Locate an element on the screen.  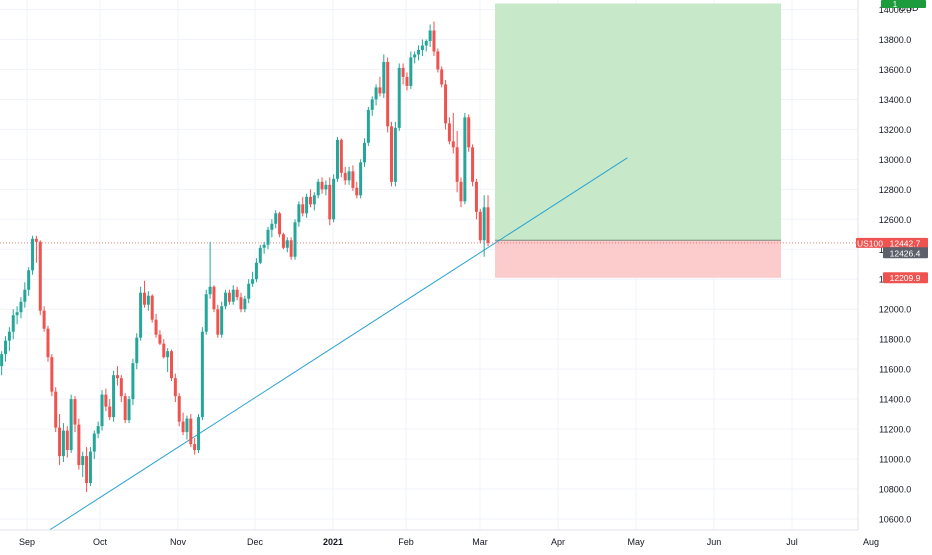
x-tick-label: Oct is located at coordinates (100, 542).